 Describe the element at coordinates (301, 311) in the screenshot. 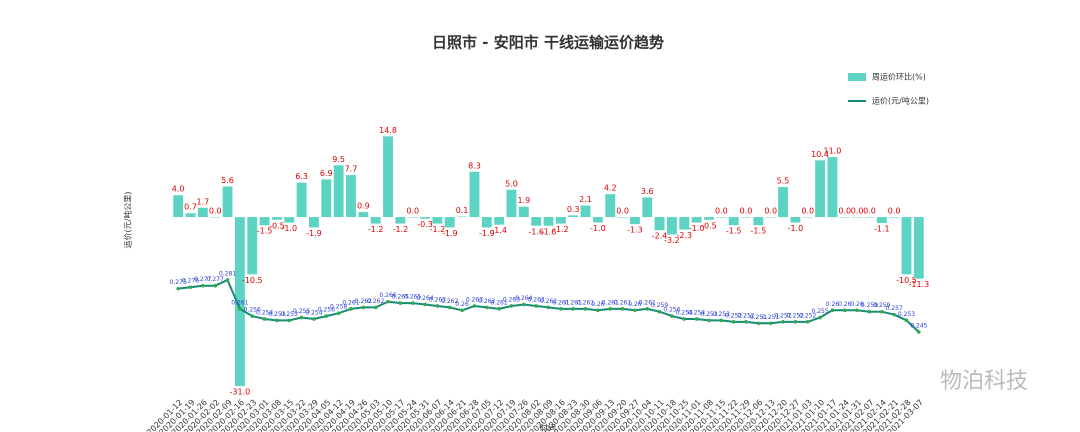

I see `price-value-label: 0.255` at that location.